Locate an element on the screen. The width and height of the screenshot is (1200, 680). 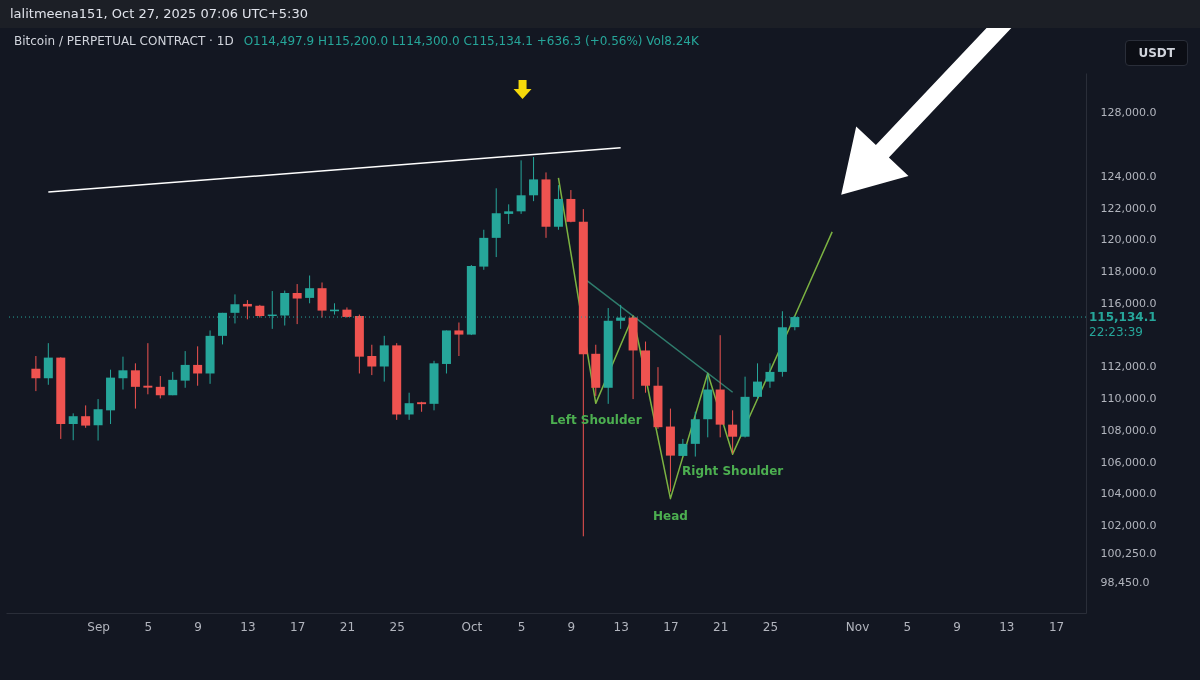
y-axis-title: USDT is located at coordinates (1156, 53).